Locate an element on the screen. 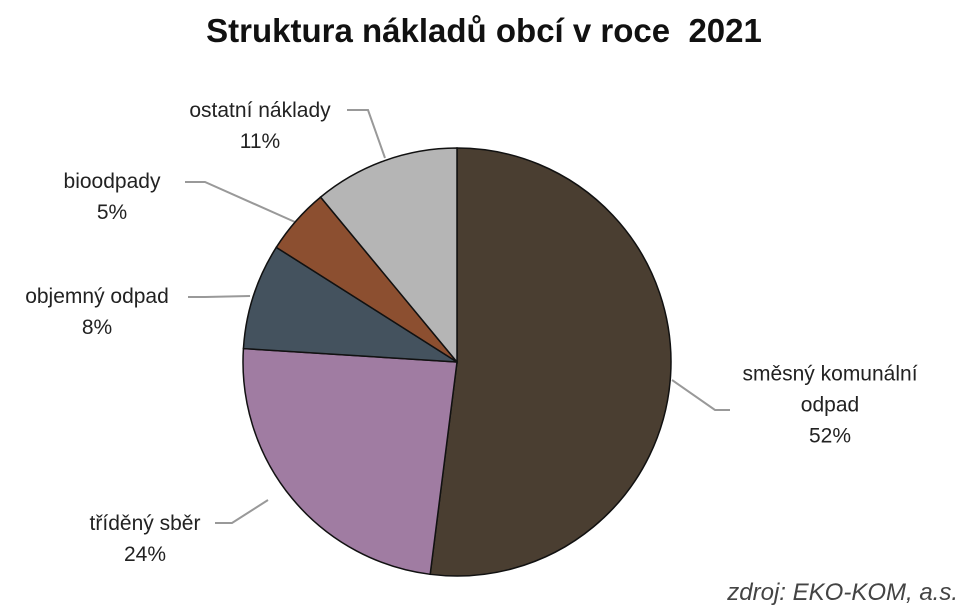 The height and width of the screenshot is (611, 968). category-label: objemný odpad is located at coordinates (97, 296).